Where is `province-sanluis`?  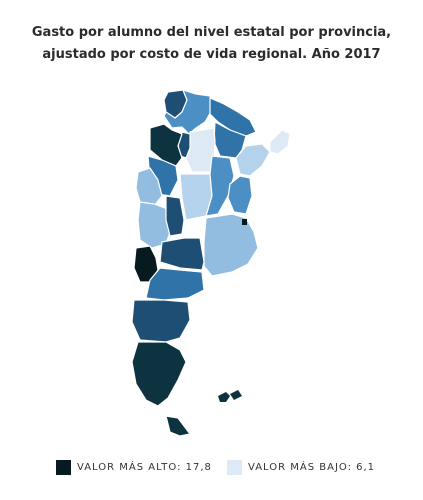
province-sanluis is located at coordinates (175, 216).